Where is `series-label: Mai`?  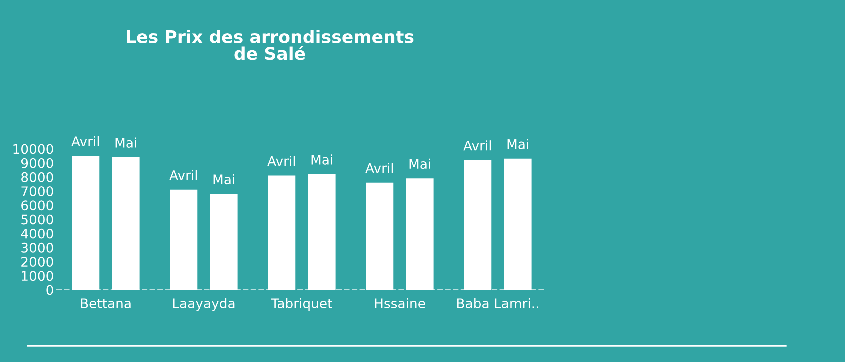 series-label: Mai is located at coordinates (126, 143).